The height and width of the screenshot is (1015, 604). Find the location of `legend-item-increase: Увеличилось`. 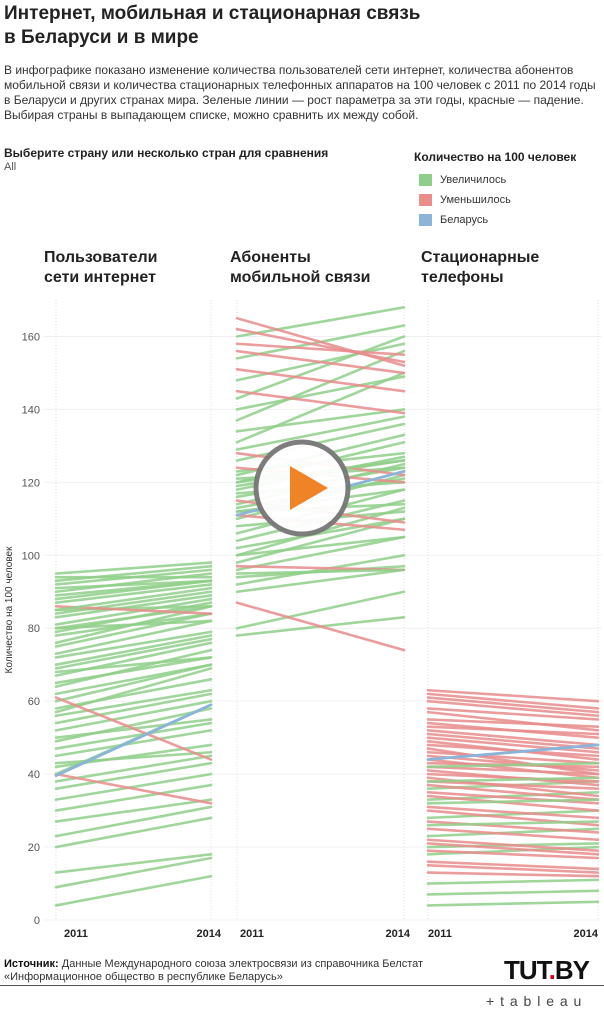

legend-item-increase: Увеличилось is located at coordinates (508, 180).